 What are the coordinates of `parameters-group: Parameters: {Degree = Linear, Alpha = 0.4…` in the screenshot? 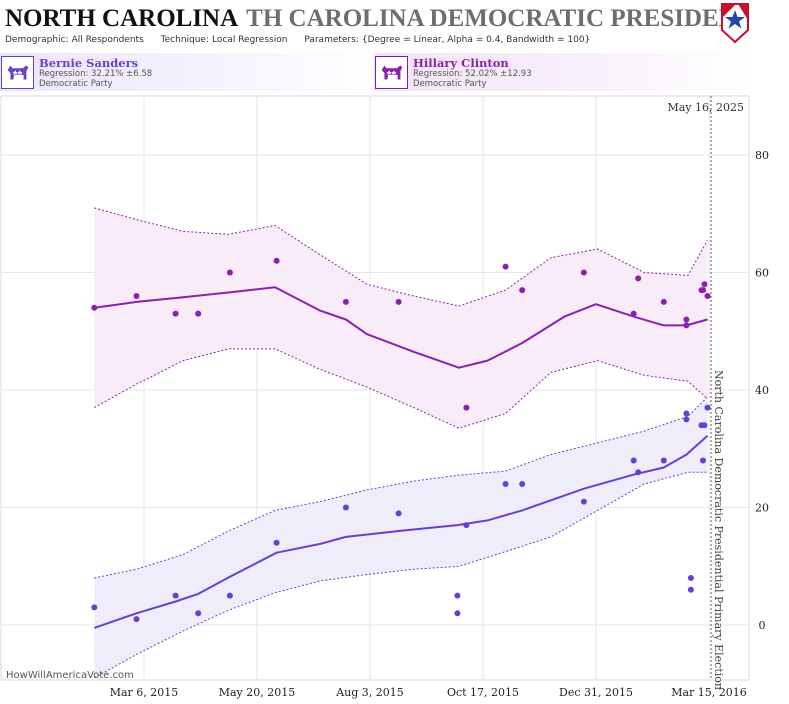 It's located at (447, 40).